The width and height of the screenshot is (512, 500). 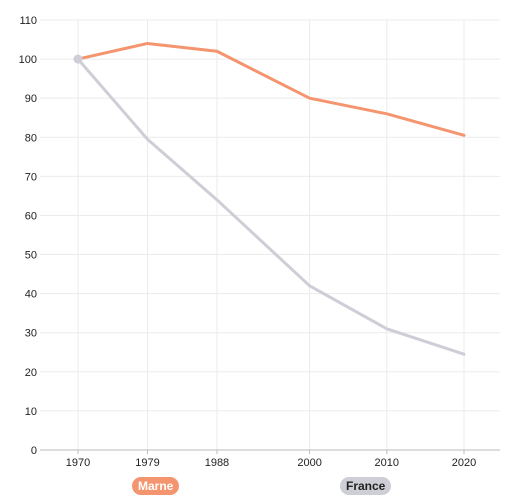 I want to click on legend-marne: Marne, so click(x=156, y=486).